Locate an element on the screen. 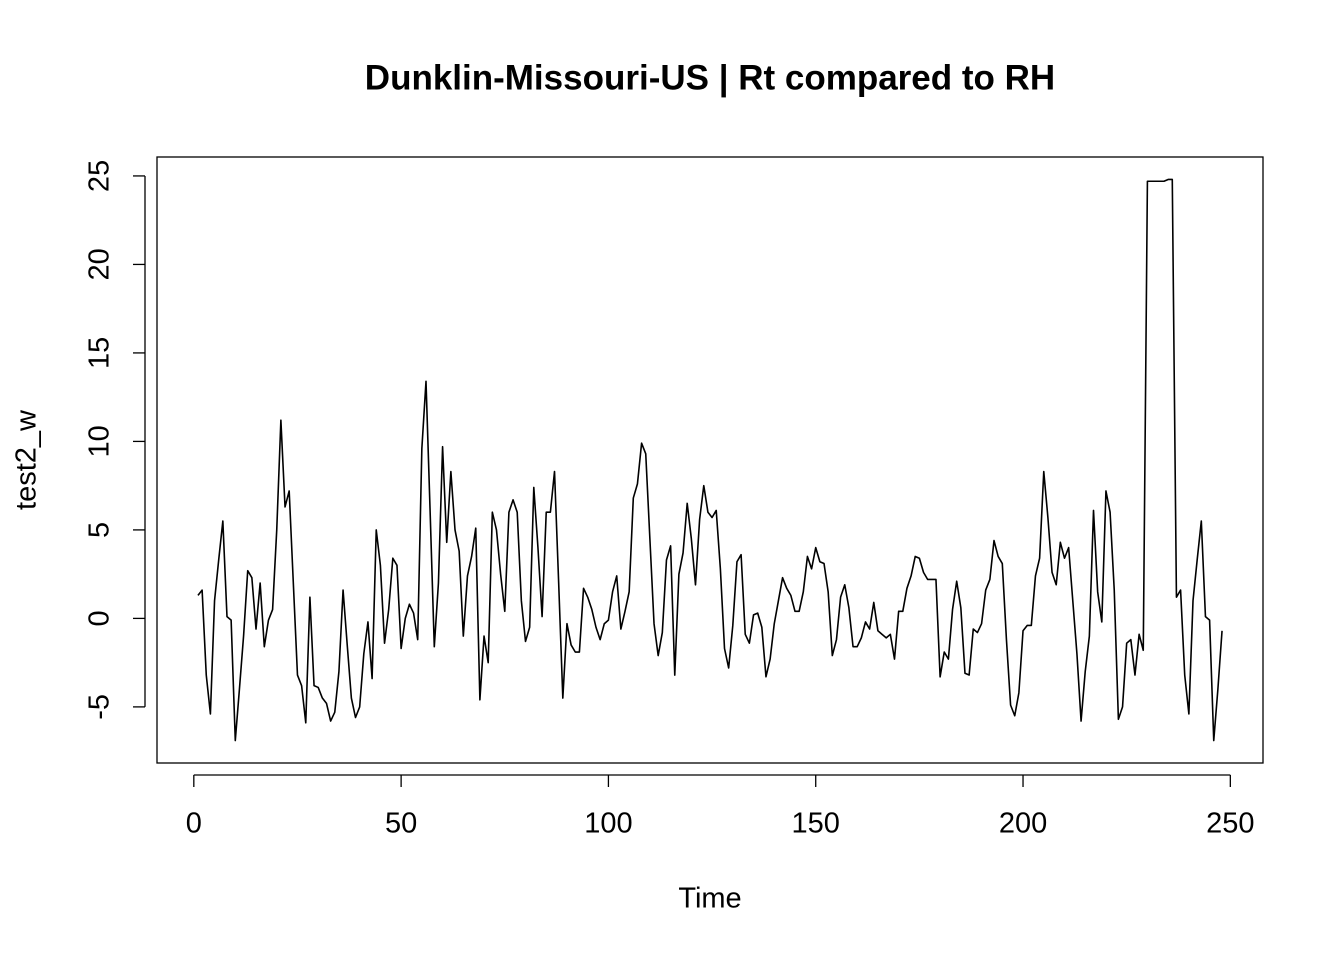 The image size is (1344, 960). x-tick-label: 100 is located at coordinates (608, 824).